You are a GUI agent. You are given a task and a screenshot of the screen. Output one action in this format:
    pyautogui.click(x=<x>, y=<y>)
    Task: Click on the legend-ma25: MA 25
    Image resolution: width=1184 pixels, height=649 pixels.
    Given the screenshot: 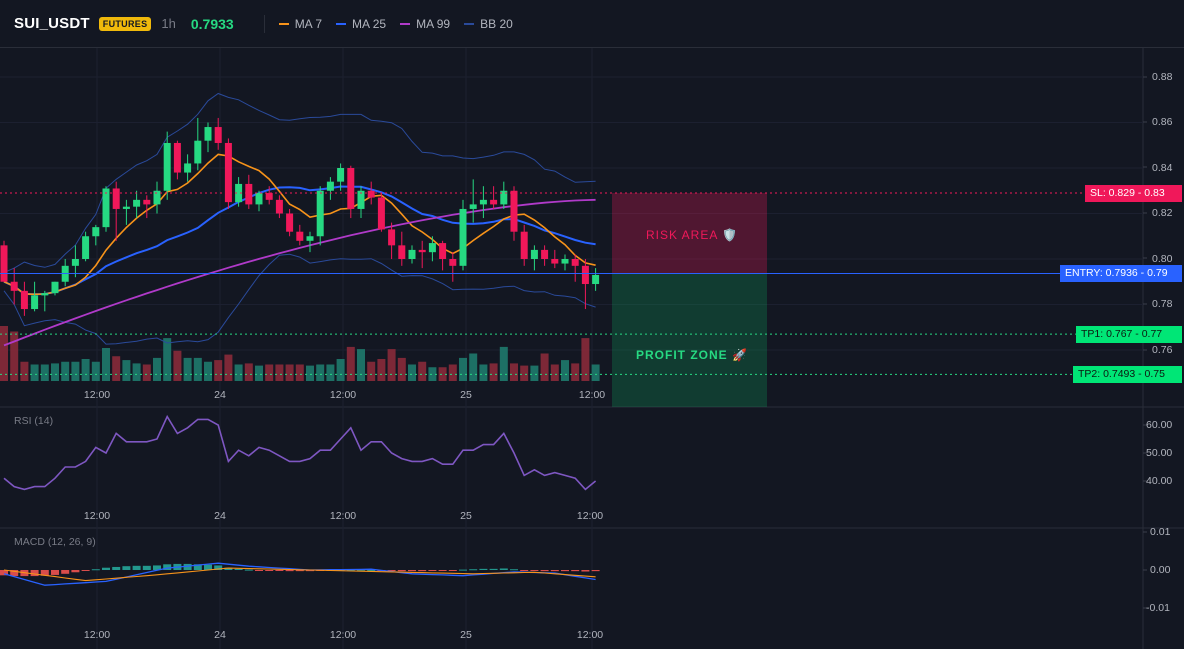 What is the action you would take?
    pyautogui.click(x=361, y=24)
    